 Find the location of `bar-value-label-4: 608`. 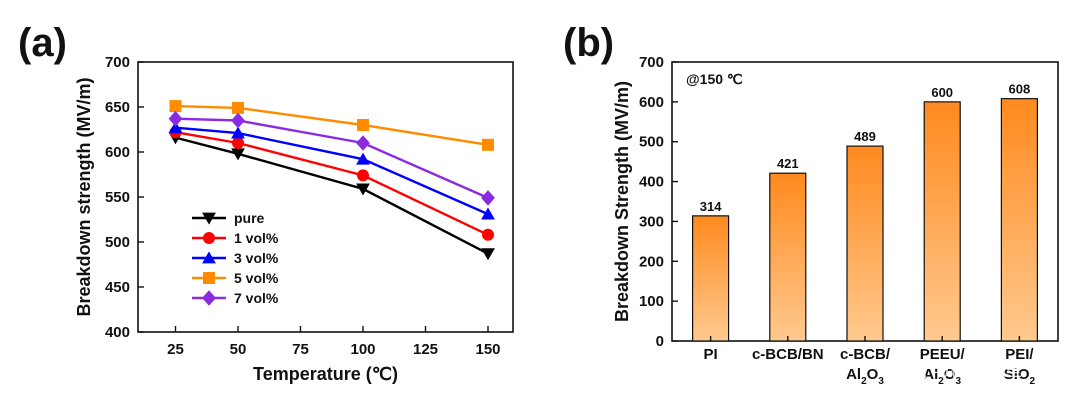

bar-value-label-4: 608 is located at coordinates (1020, 89).